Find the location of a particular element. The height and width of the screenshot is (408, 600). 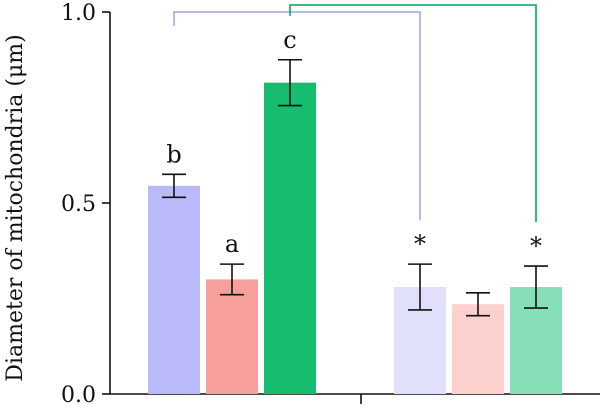

significance-label: a is located at coordinates (232, 244).